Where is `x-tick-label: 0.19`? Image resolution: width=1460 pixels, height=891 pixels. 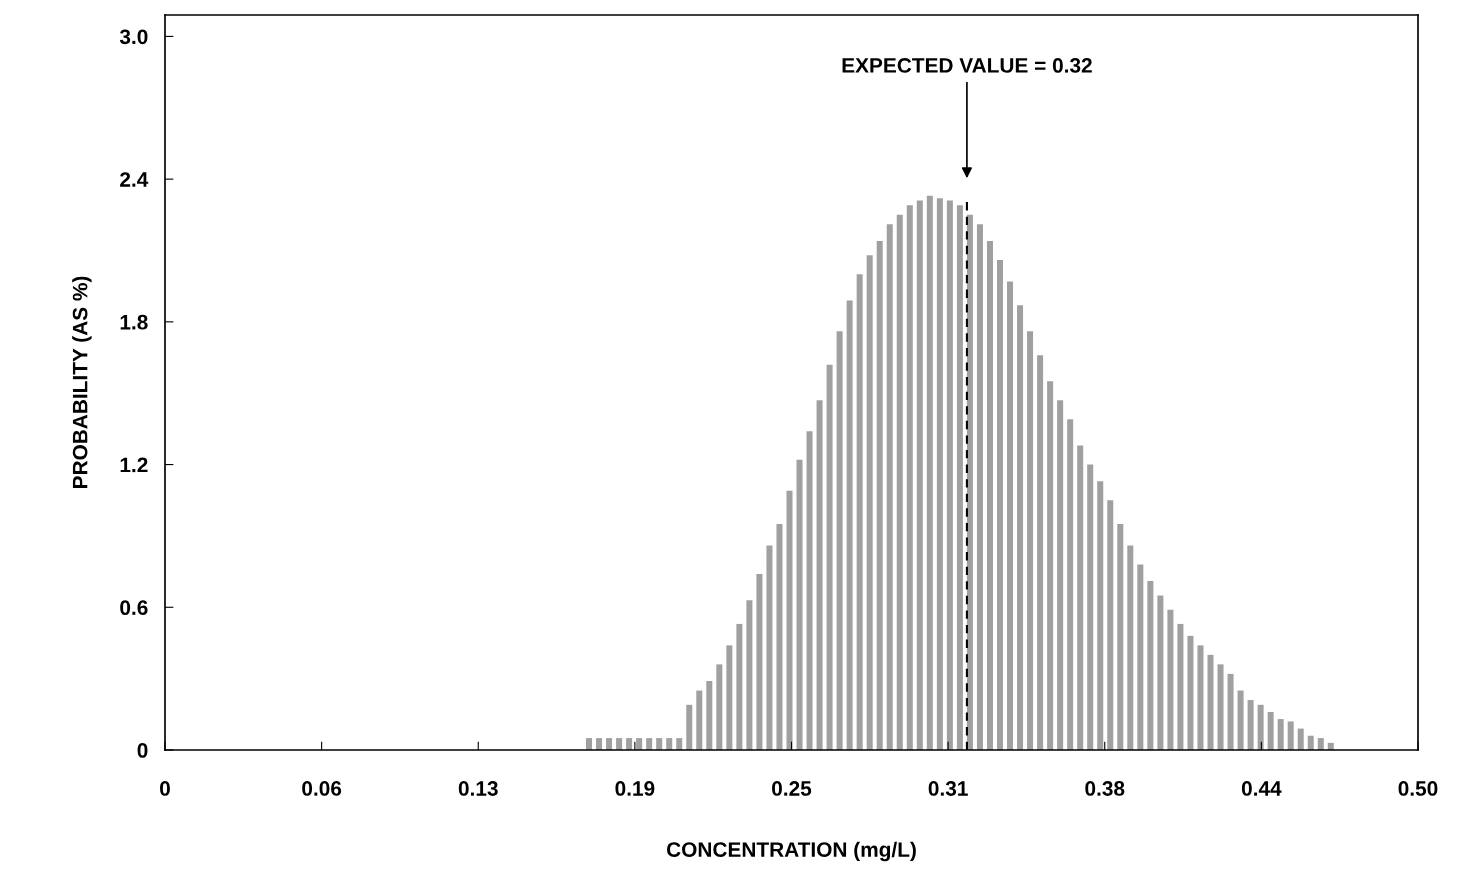
x-tick-label: 0.19 is located at coordinates (635, 788).